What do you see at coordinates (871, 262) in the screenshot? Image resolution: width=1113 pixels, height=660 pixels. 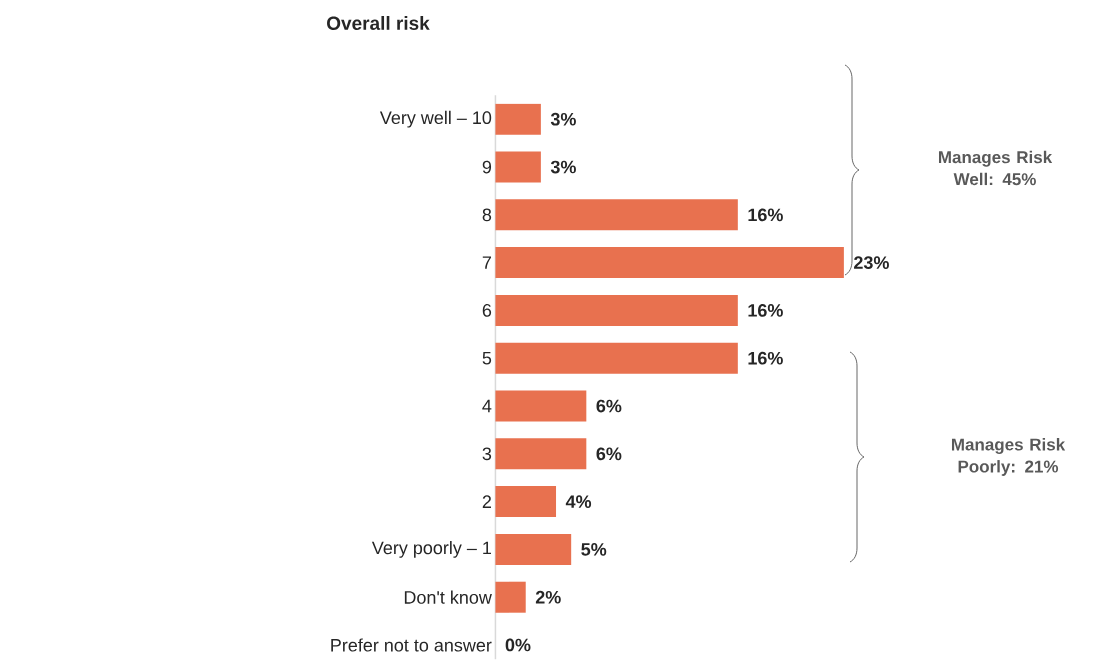 I see `data-label: 23%` at bounding box center [871, 262].